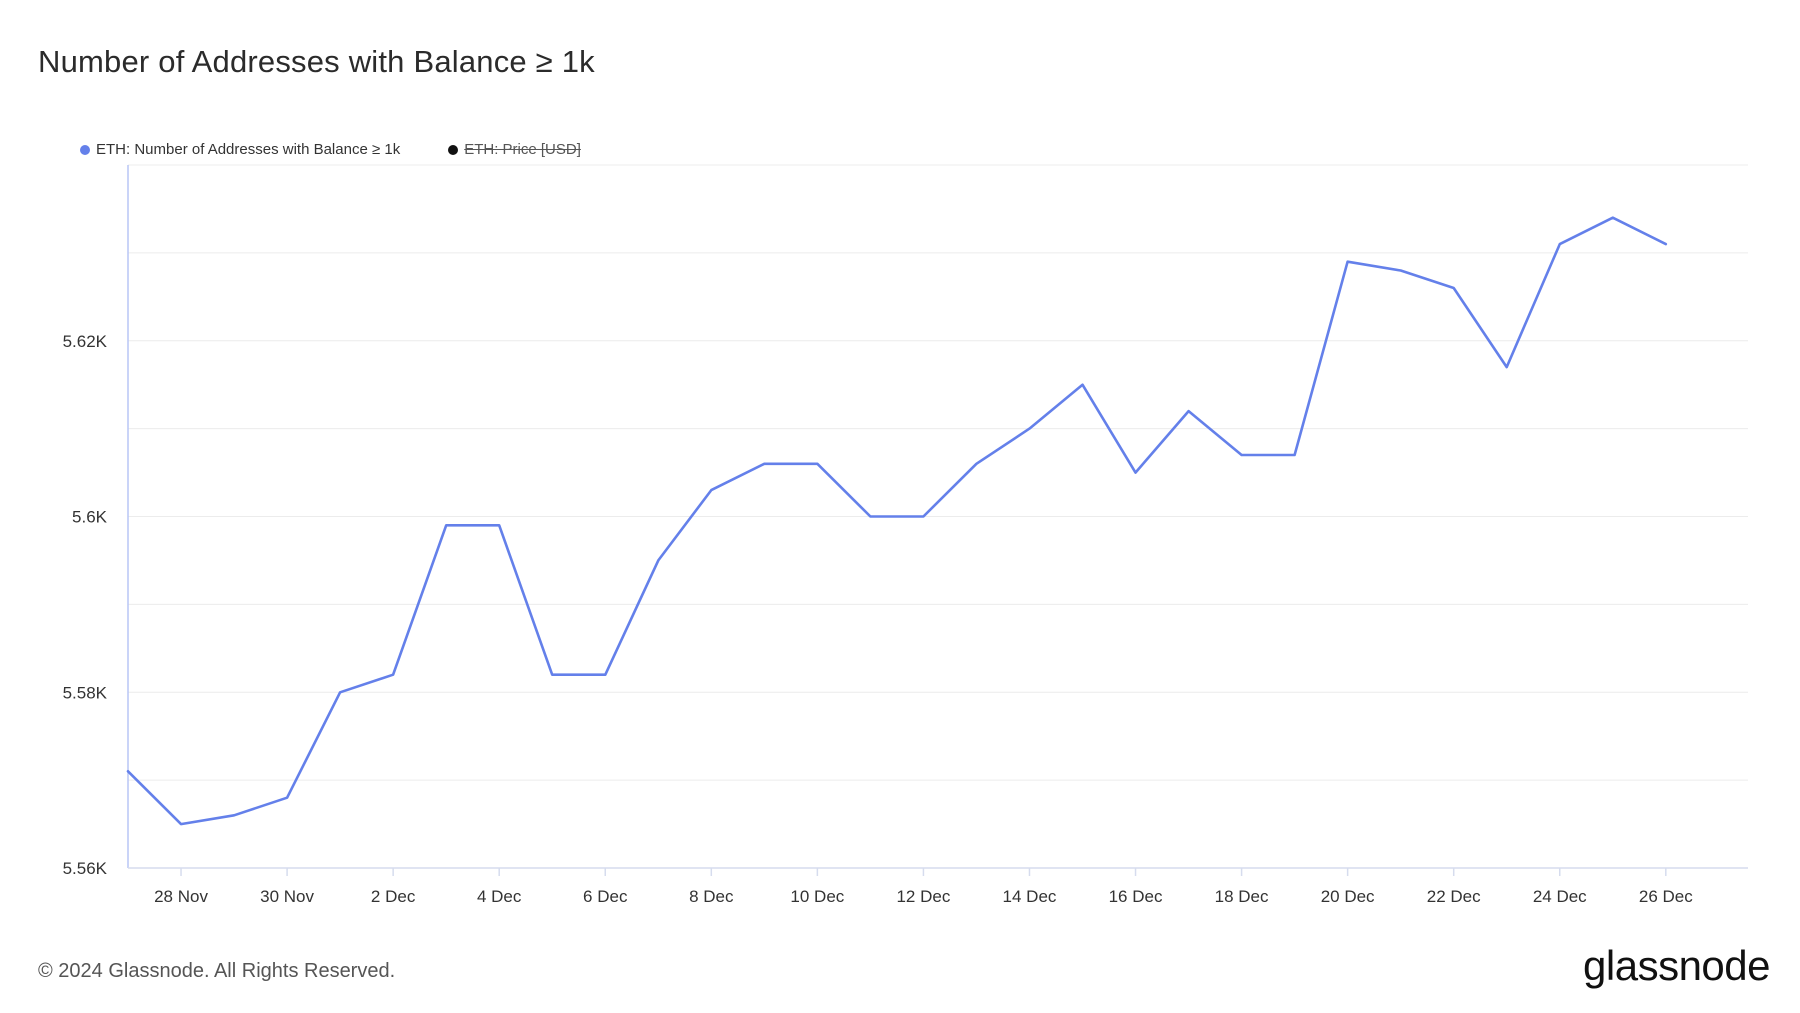 The height and width of the screenshot is (1013, 1800). I want to click on y-tick-label: 5.62K, so click(85, 341).